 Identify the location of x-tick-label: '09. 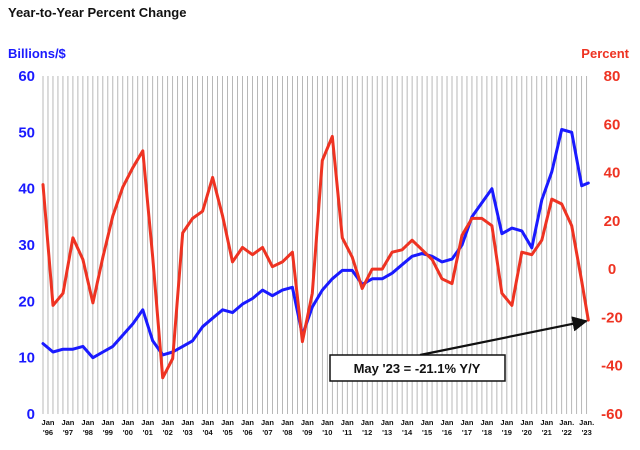
(307, 432).